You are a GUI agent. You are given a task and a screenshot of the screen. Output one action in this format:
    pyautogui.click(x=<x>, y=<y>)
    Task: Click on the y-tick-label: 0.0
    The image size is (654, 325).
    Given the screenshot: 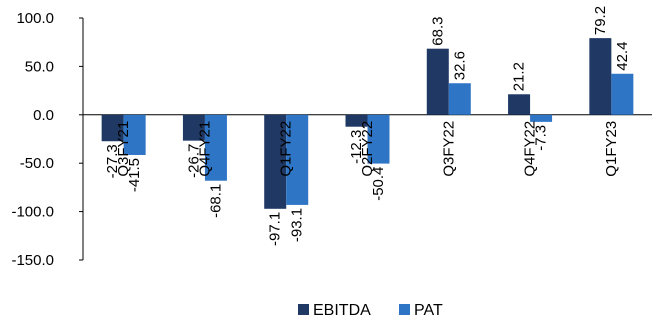 What is the action you would take?
    pyautogui.click(x=43, y=115)
    